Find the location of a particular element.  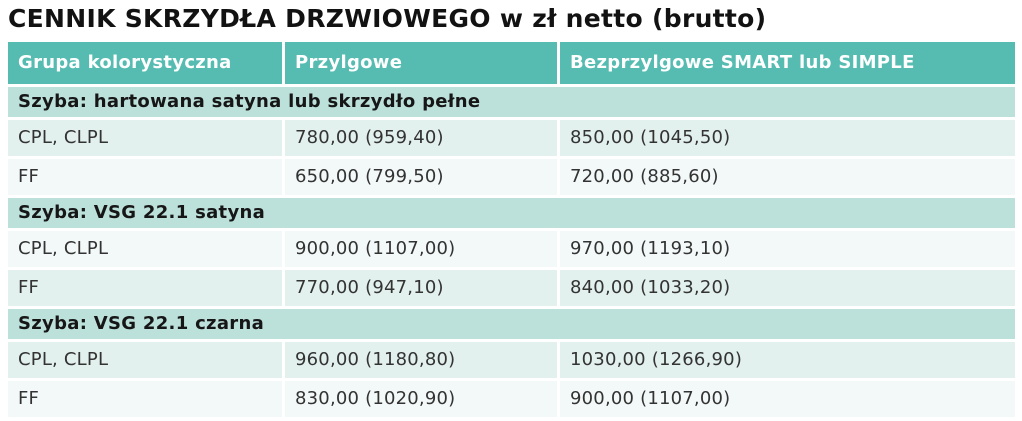

cell-przylgowe: 650,00 (799,50) is located at coordinates (421, 176).